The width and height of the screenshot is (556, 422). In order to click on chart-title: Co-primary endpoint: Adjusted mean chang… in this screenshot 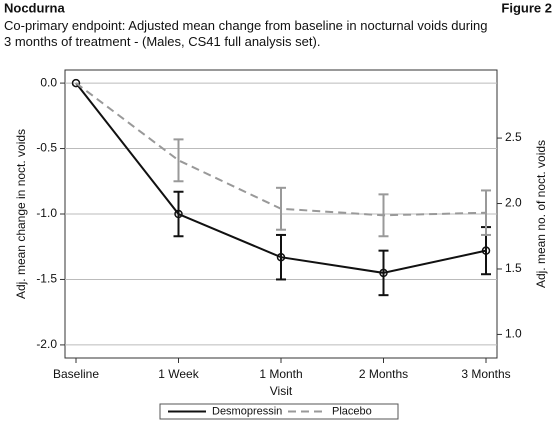, I will do `click(245, 33)`.